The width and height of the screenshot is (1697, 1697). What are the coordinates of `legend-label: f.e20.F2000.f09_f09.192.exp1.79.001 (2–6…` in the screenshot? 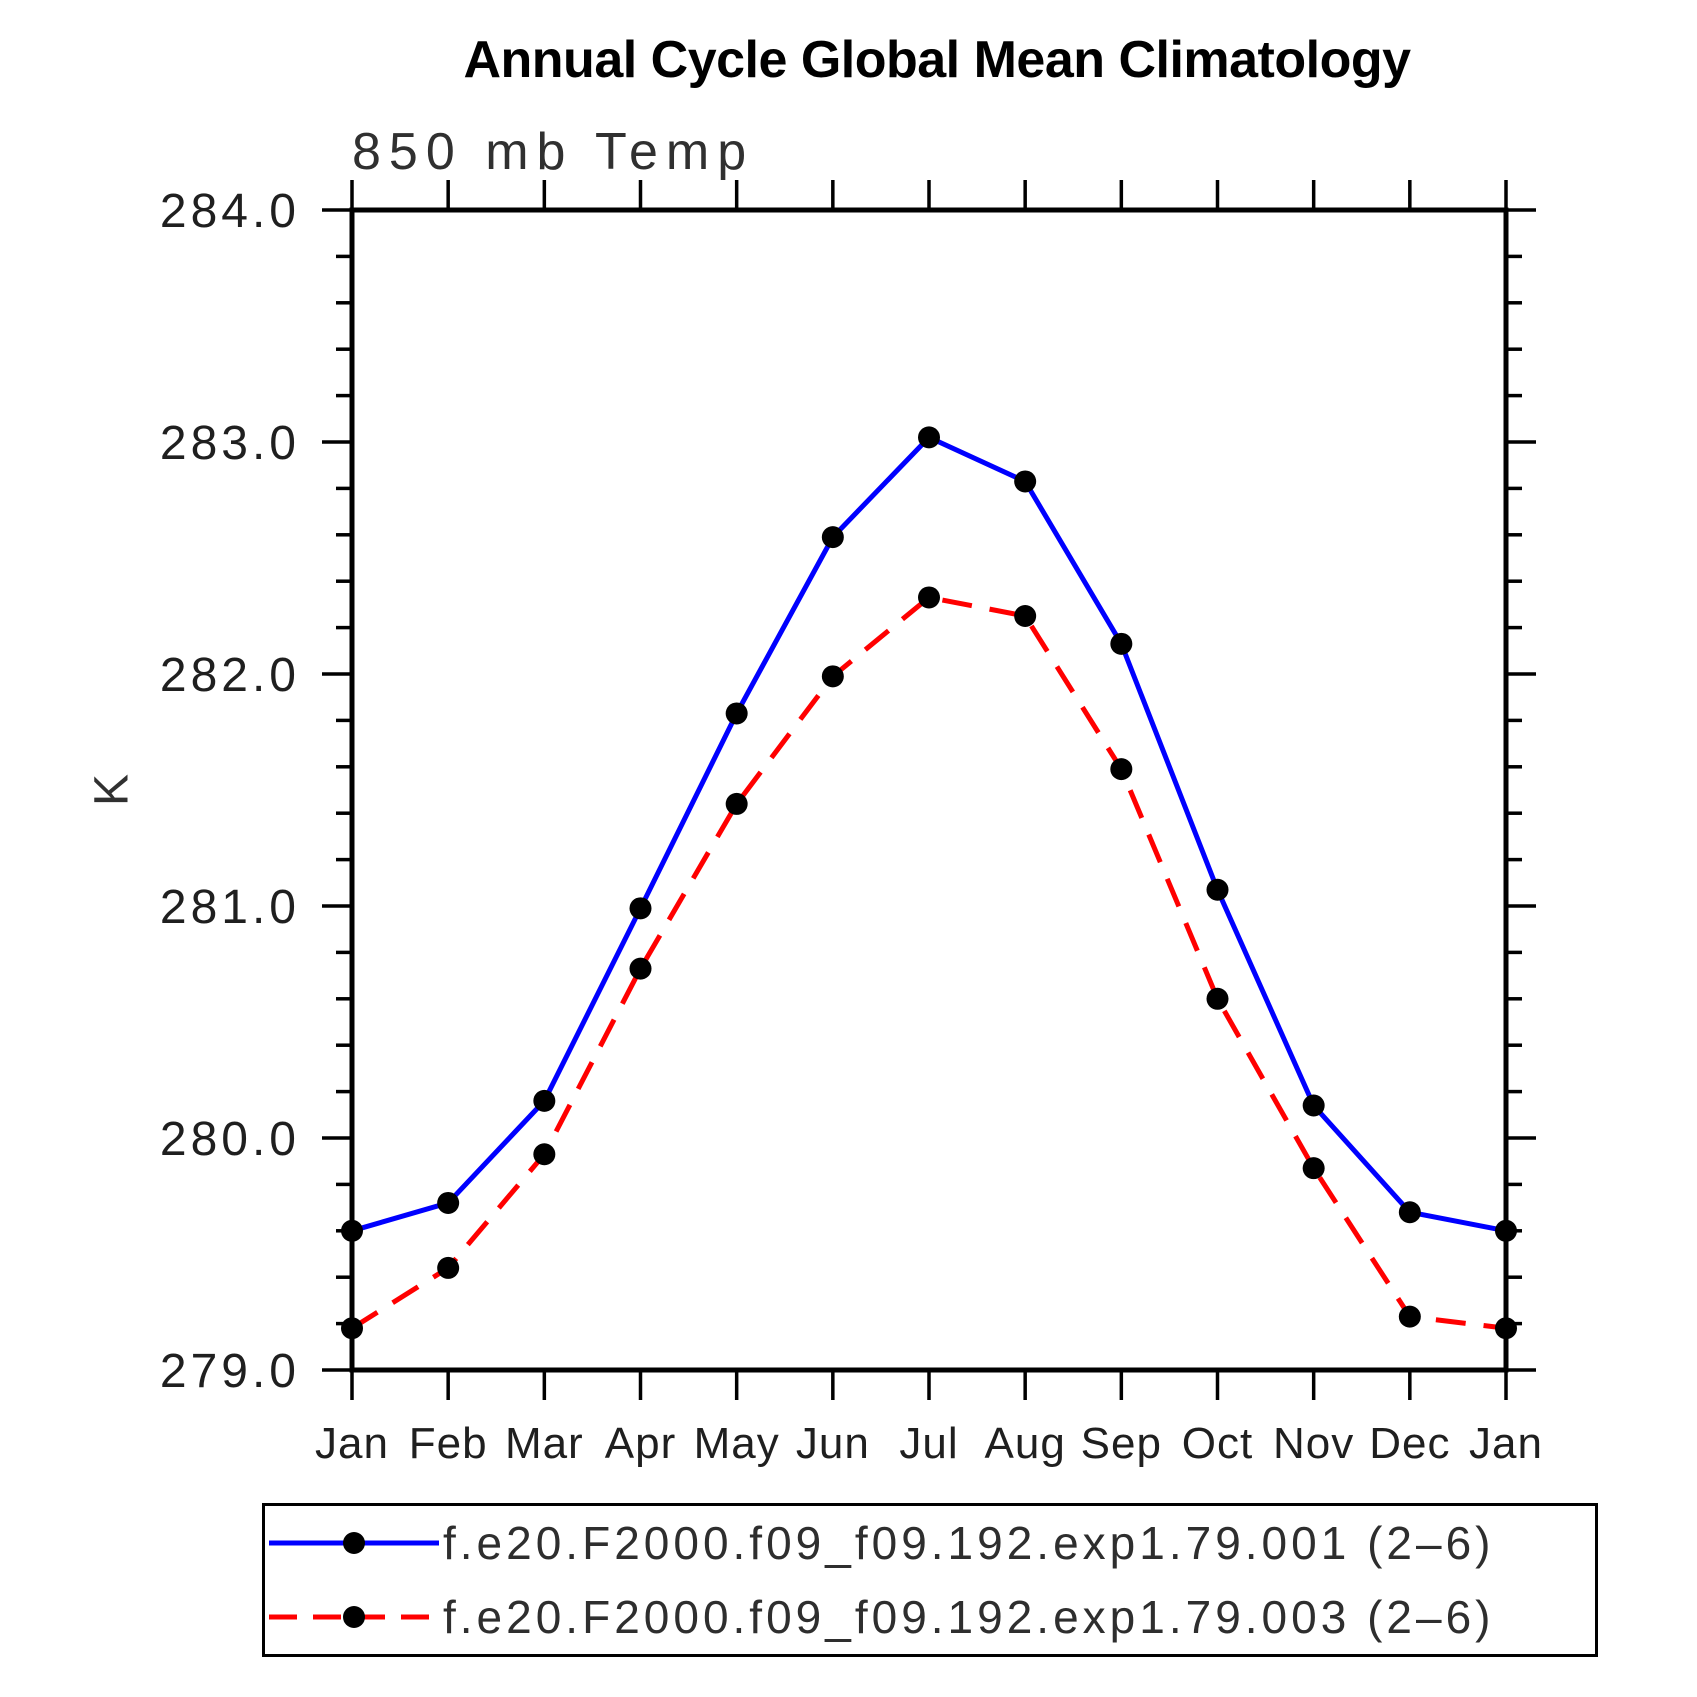 It's located at (969, 1543).